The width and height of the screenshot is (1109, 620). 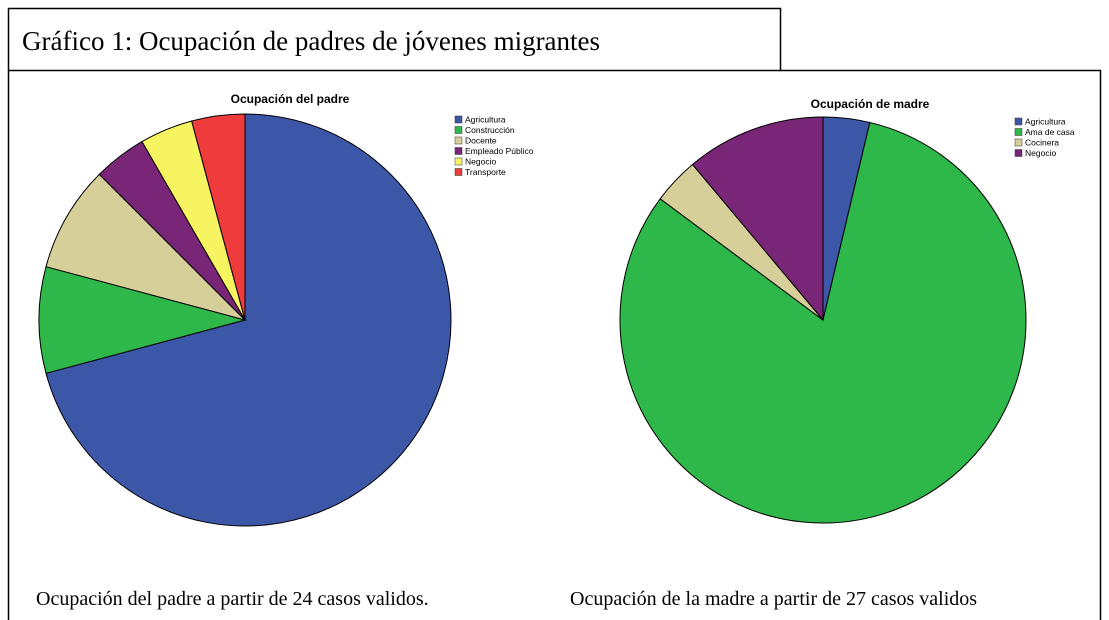 What do you see at coordinates (485, 172) in the screenshot?
I see `legend-label: Transporte` at bounding box center [485, 172].